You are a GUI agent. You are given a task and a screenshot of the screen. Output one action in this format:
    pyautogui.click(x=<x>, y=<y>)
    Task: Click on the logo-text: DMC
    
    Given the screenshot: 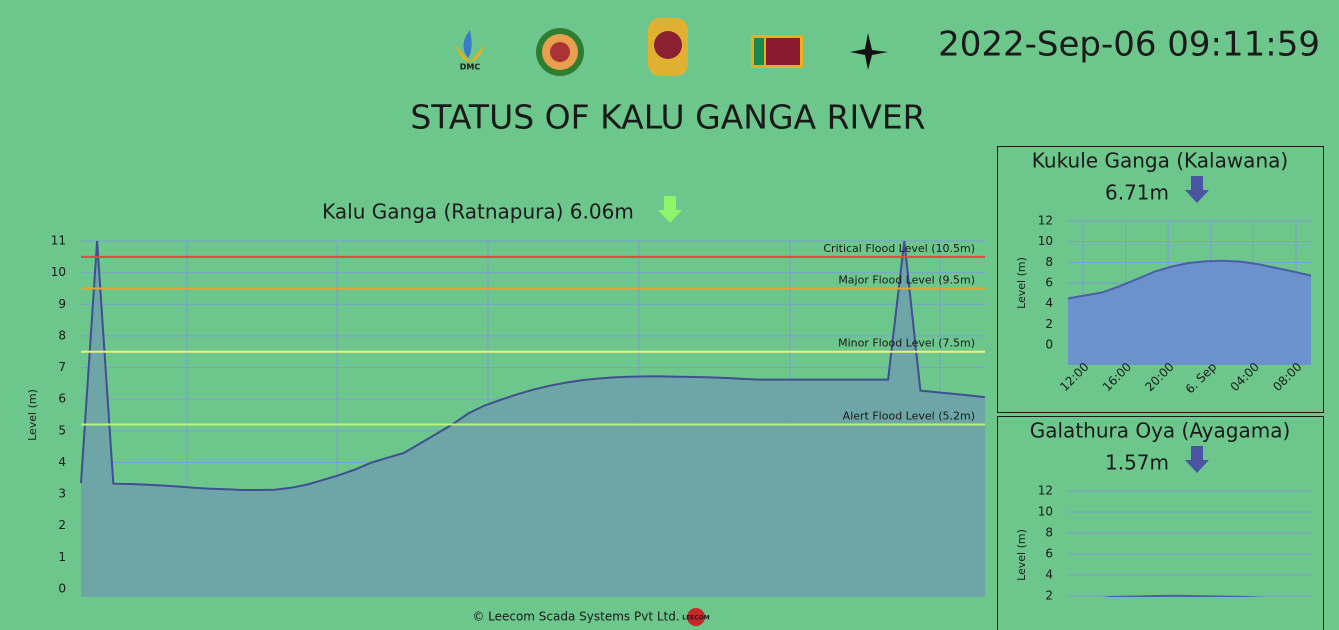 What is the action you would take?
    pyautogui.click(x=470, y=67)
    